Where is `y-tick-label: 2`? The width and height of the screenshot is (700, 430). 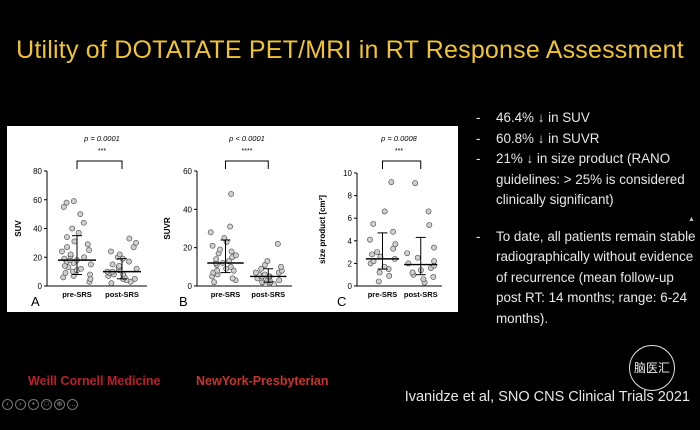
y-tick-label: 2 is located at coordinates (350, 263).